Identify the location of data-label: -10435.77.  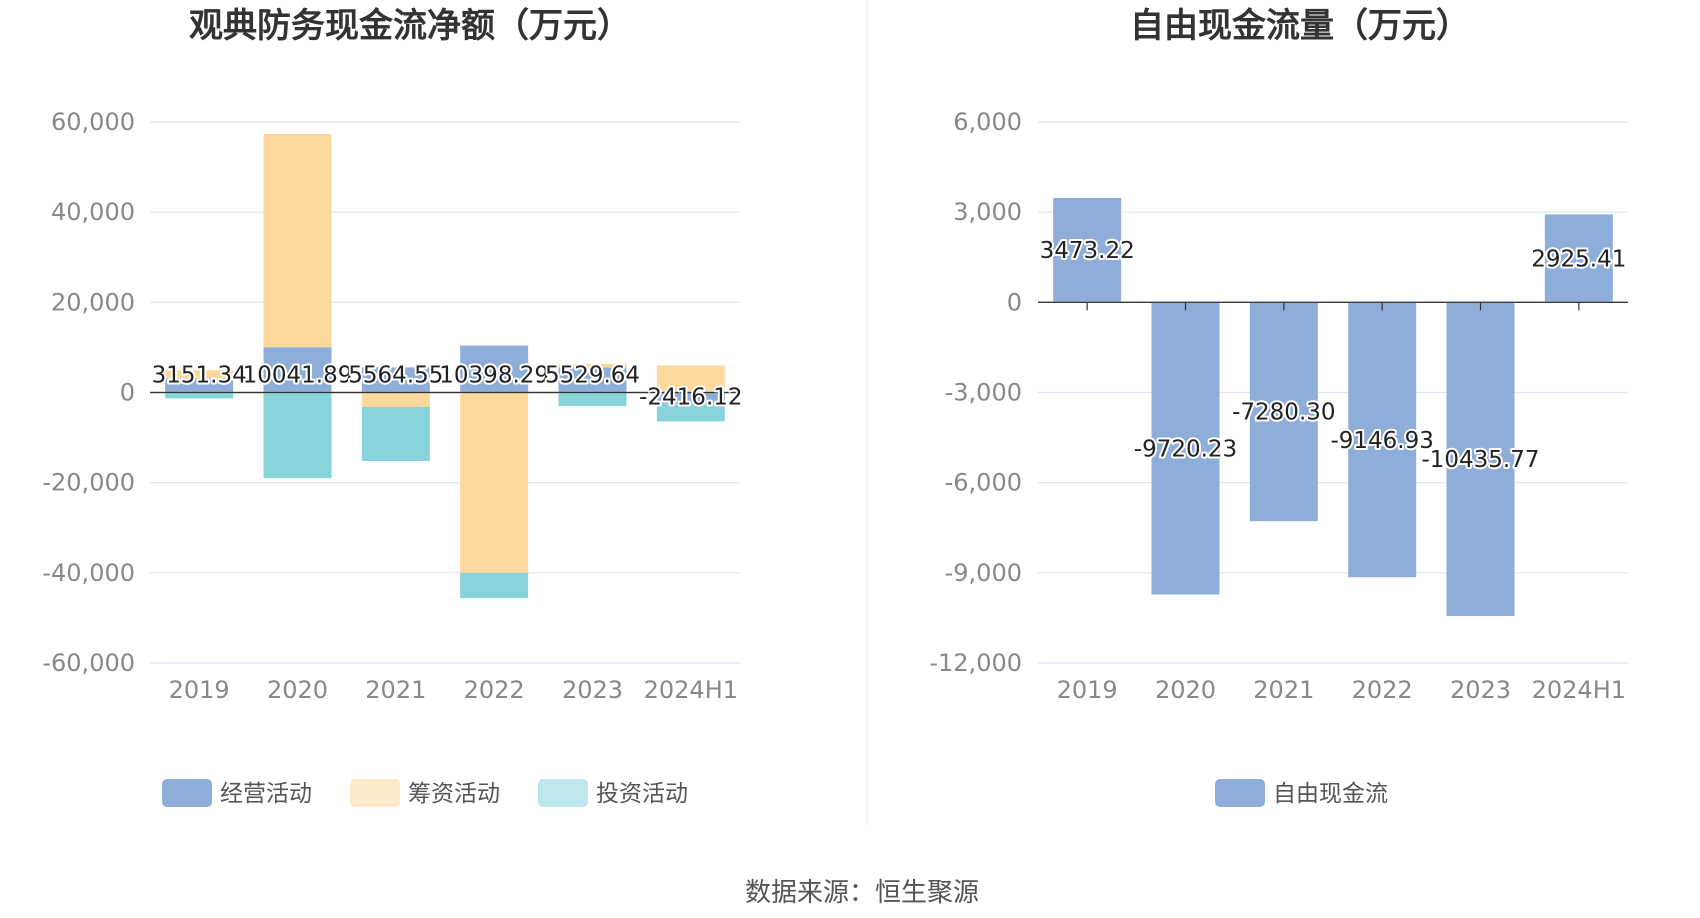
(1480, 460).